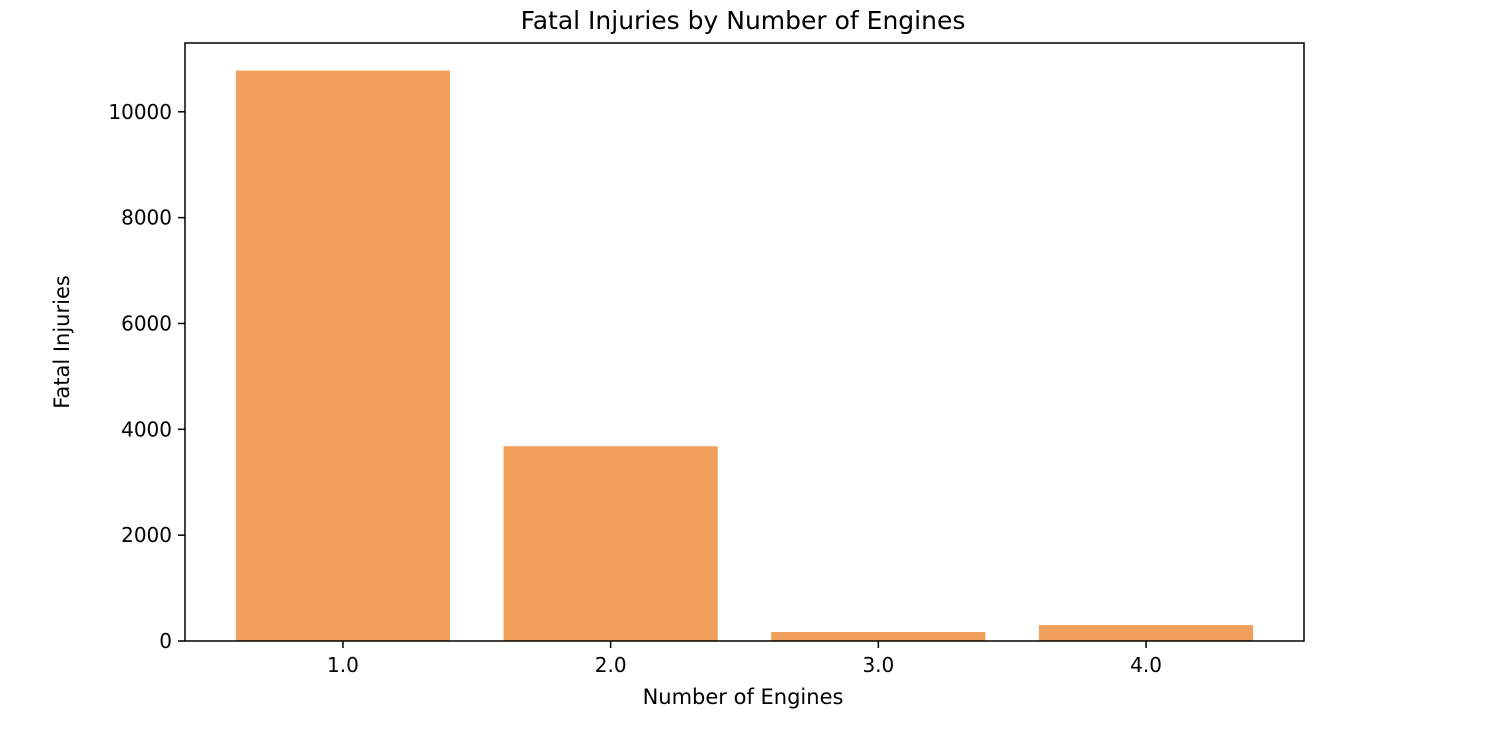  What do you see at coordinates (165, 641) in the screenshot?
I see `y-tick-label: 0` at bounding box center [165, 641].